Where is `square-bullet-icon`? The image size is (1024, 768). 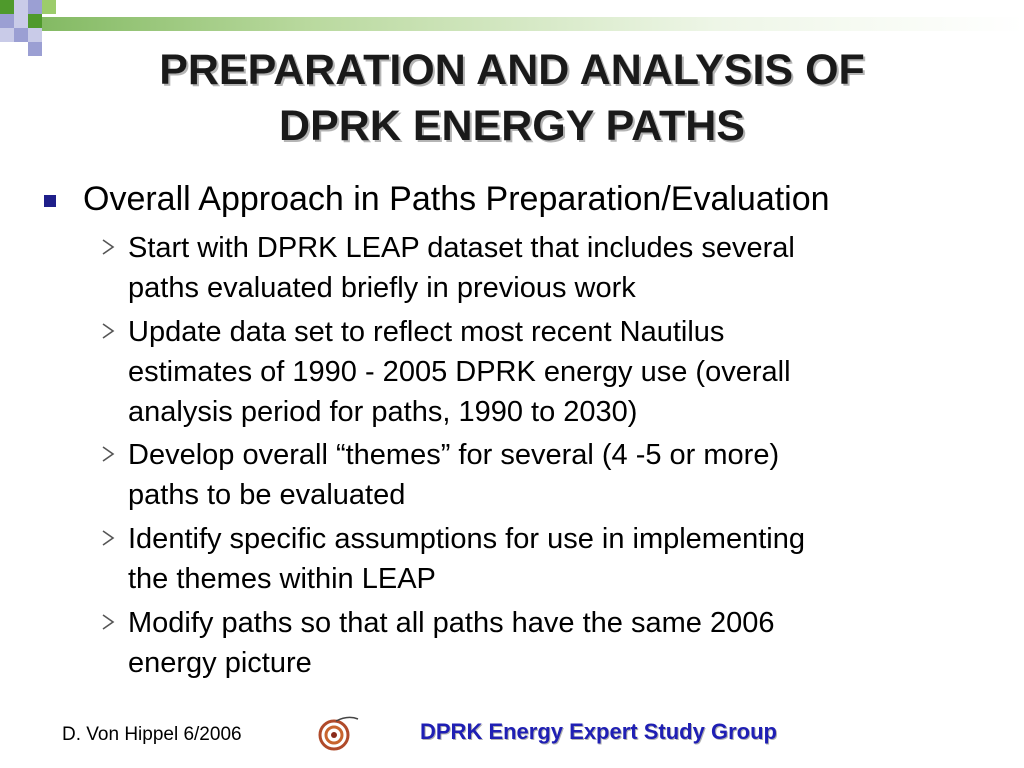 square-bullet-icon is located at coordinates (50, 201).